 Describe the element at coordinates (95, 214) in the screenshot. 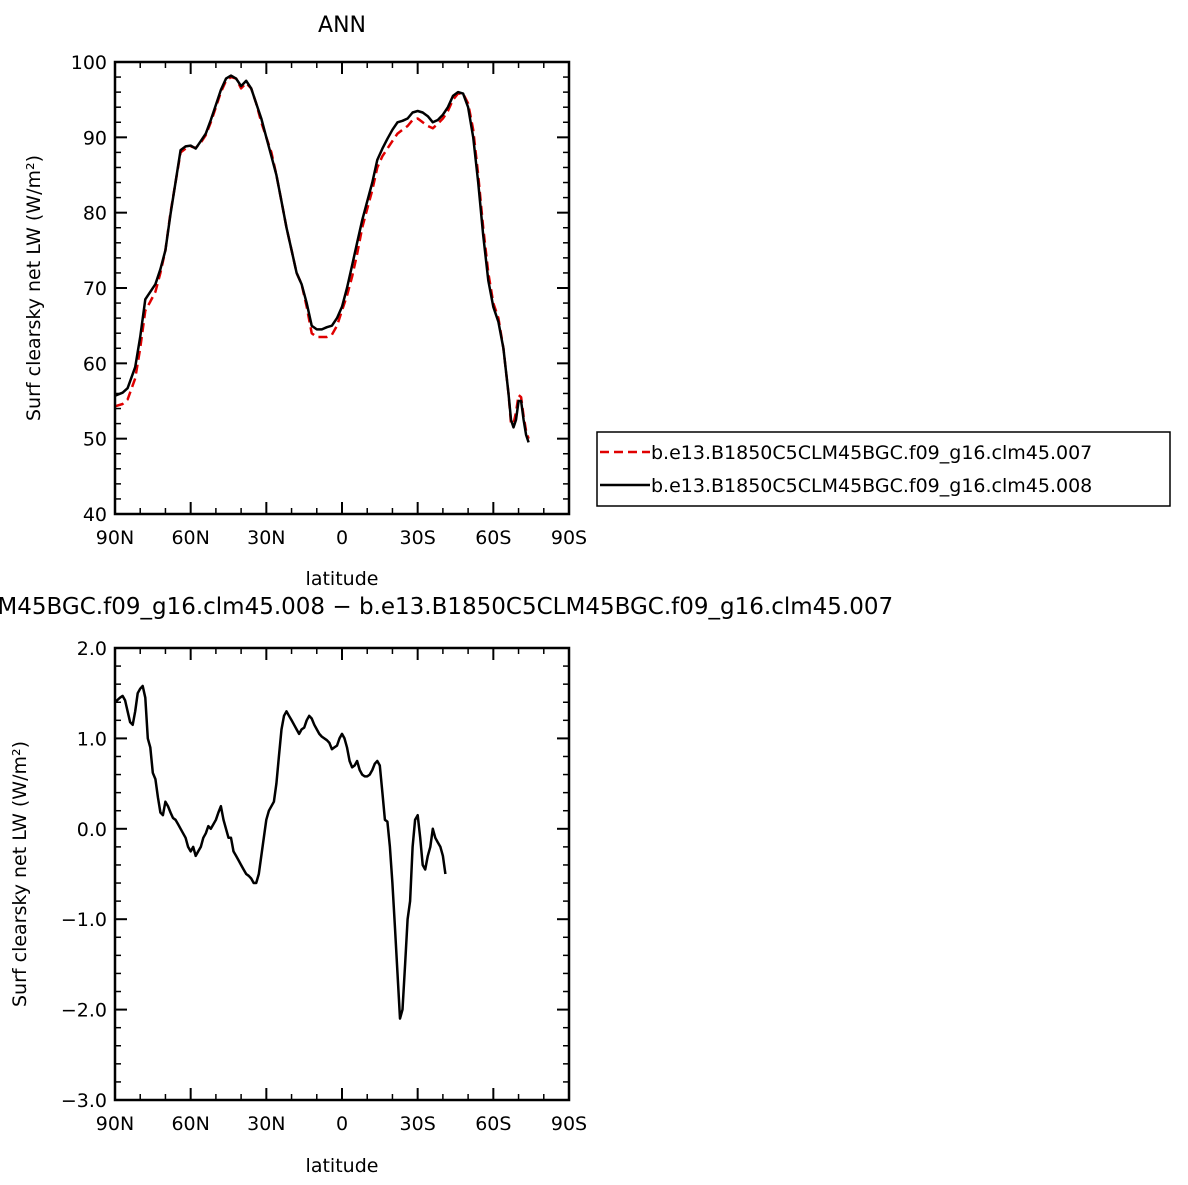

I see `y-tick-label: 80` at that location.